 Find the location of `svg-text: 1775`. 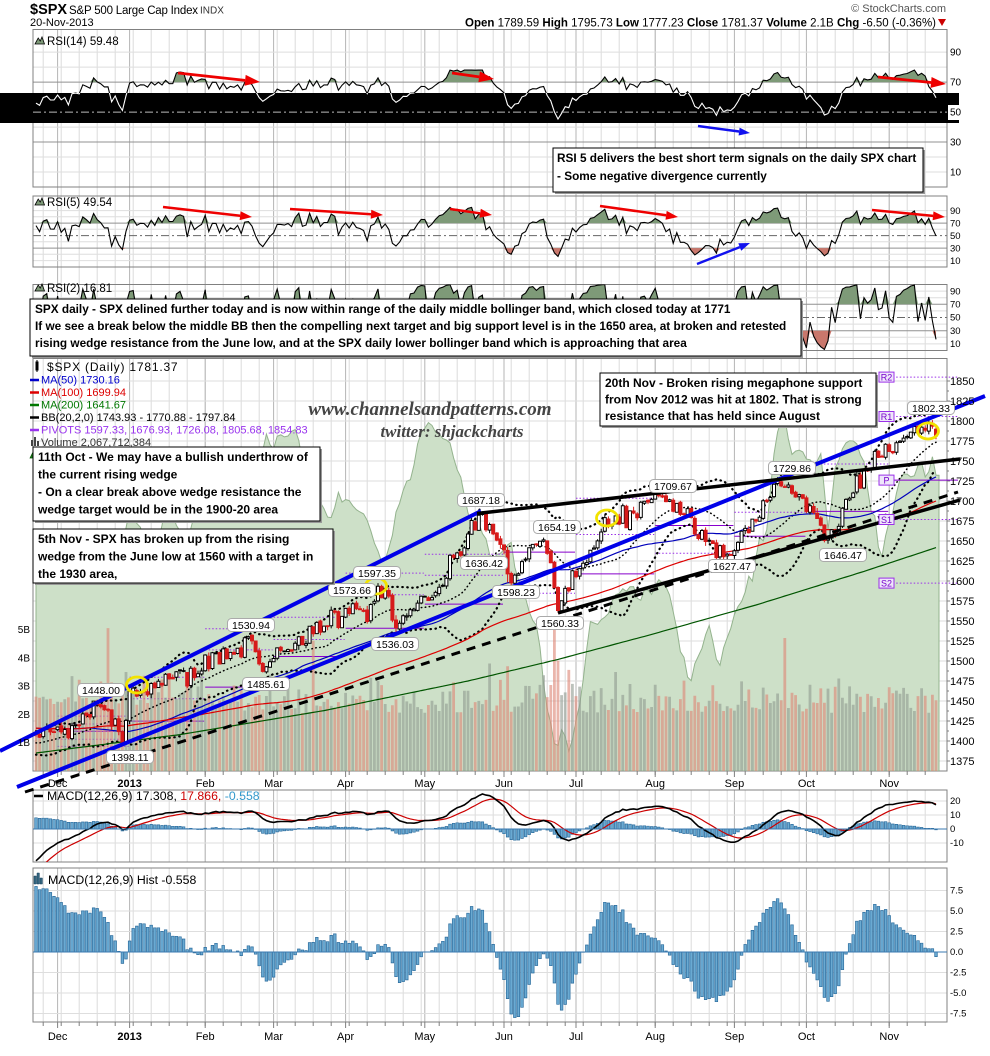

svg-text: 1775 is located at coordinates (962, 442).